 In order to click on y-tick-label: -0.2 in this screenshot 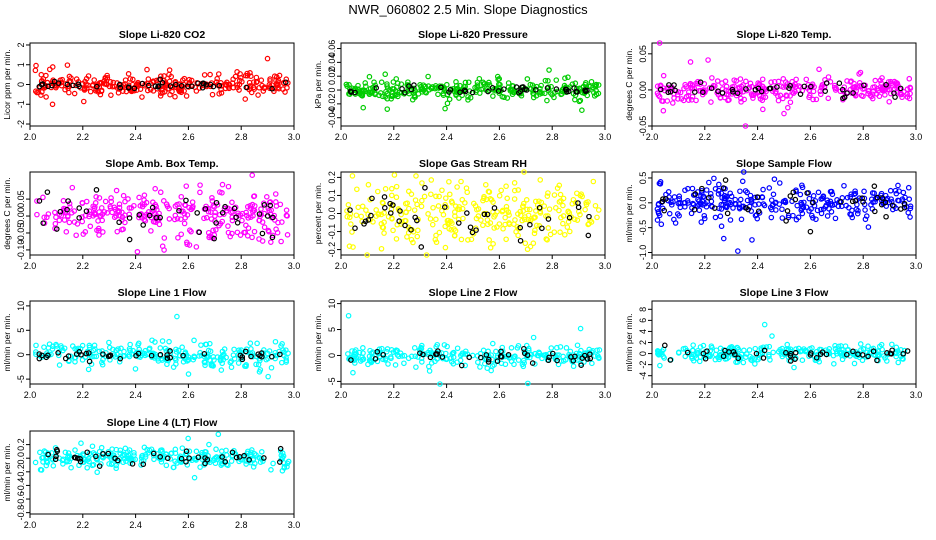, I will do `click(332, 250)`.